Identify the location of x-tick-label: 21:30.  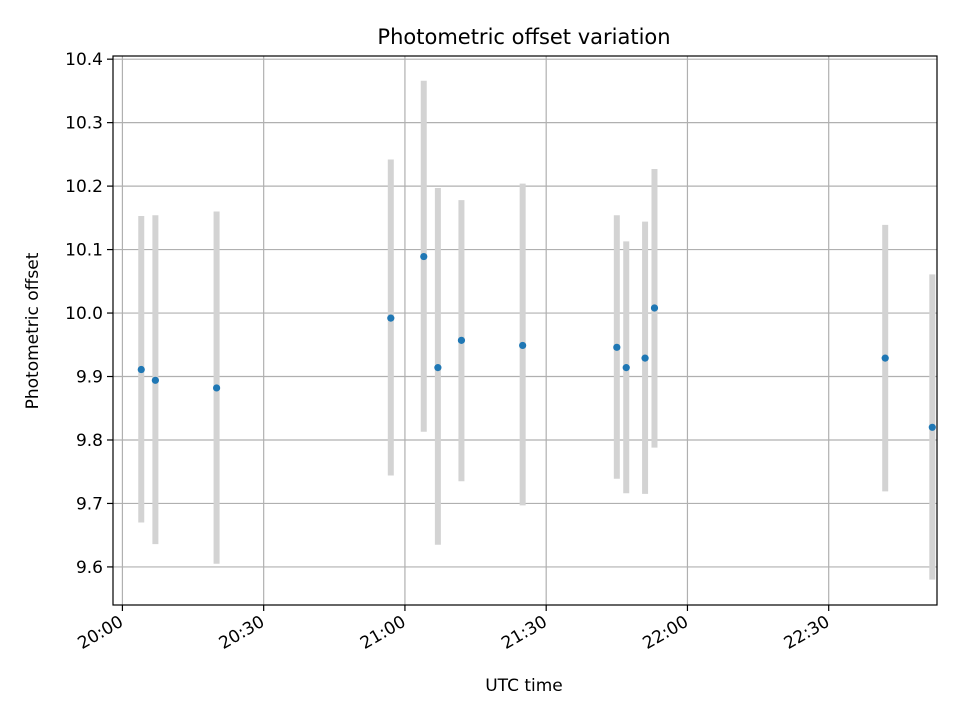
(524, 633).